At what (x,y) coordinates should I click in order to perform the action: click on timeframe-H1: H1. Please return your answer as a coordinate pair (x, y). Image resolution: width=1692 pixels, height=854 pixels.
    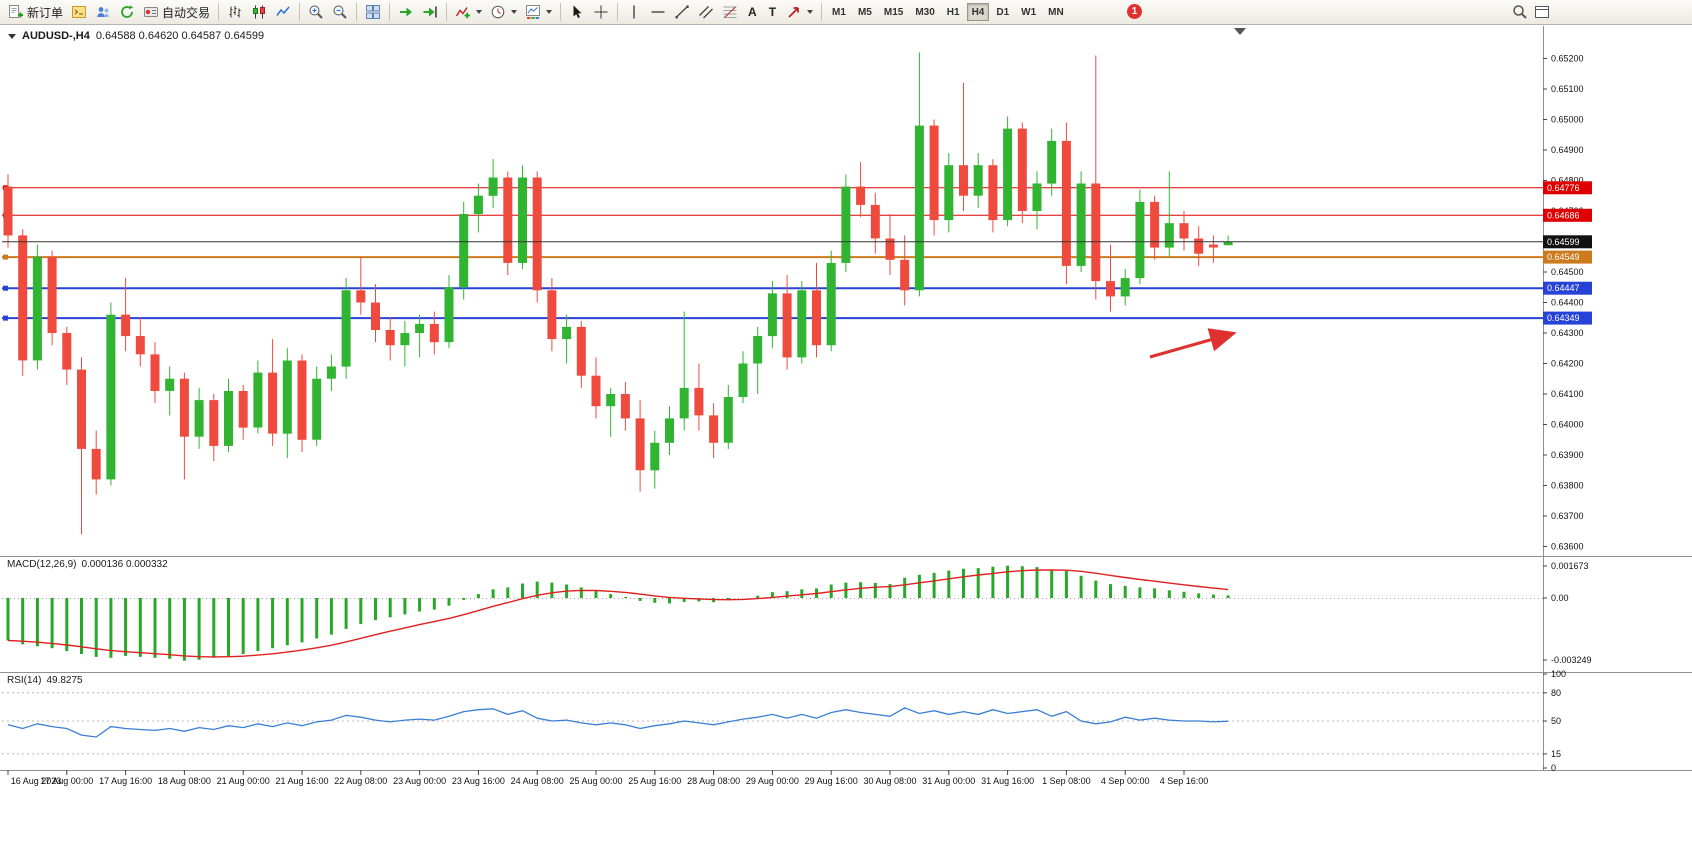
    Looking at the image, I should click on (953, 12).